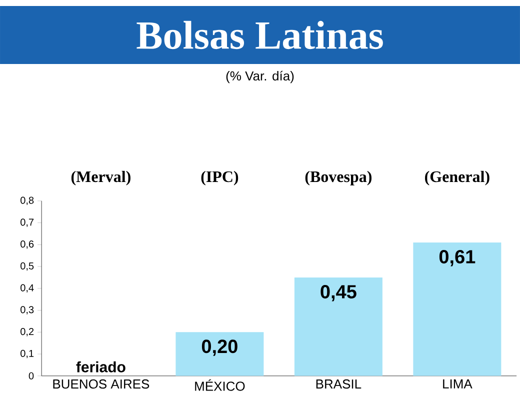 This screenshot has width=520, height=394. I want to click on y-tick-label: 0,2, so click(27, 332).